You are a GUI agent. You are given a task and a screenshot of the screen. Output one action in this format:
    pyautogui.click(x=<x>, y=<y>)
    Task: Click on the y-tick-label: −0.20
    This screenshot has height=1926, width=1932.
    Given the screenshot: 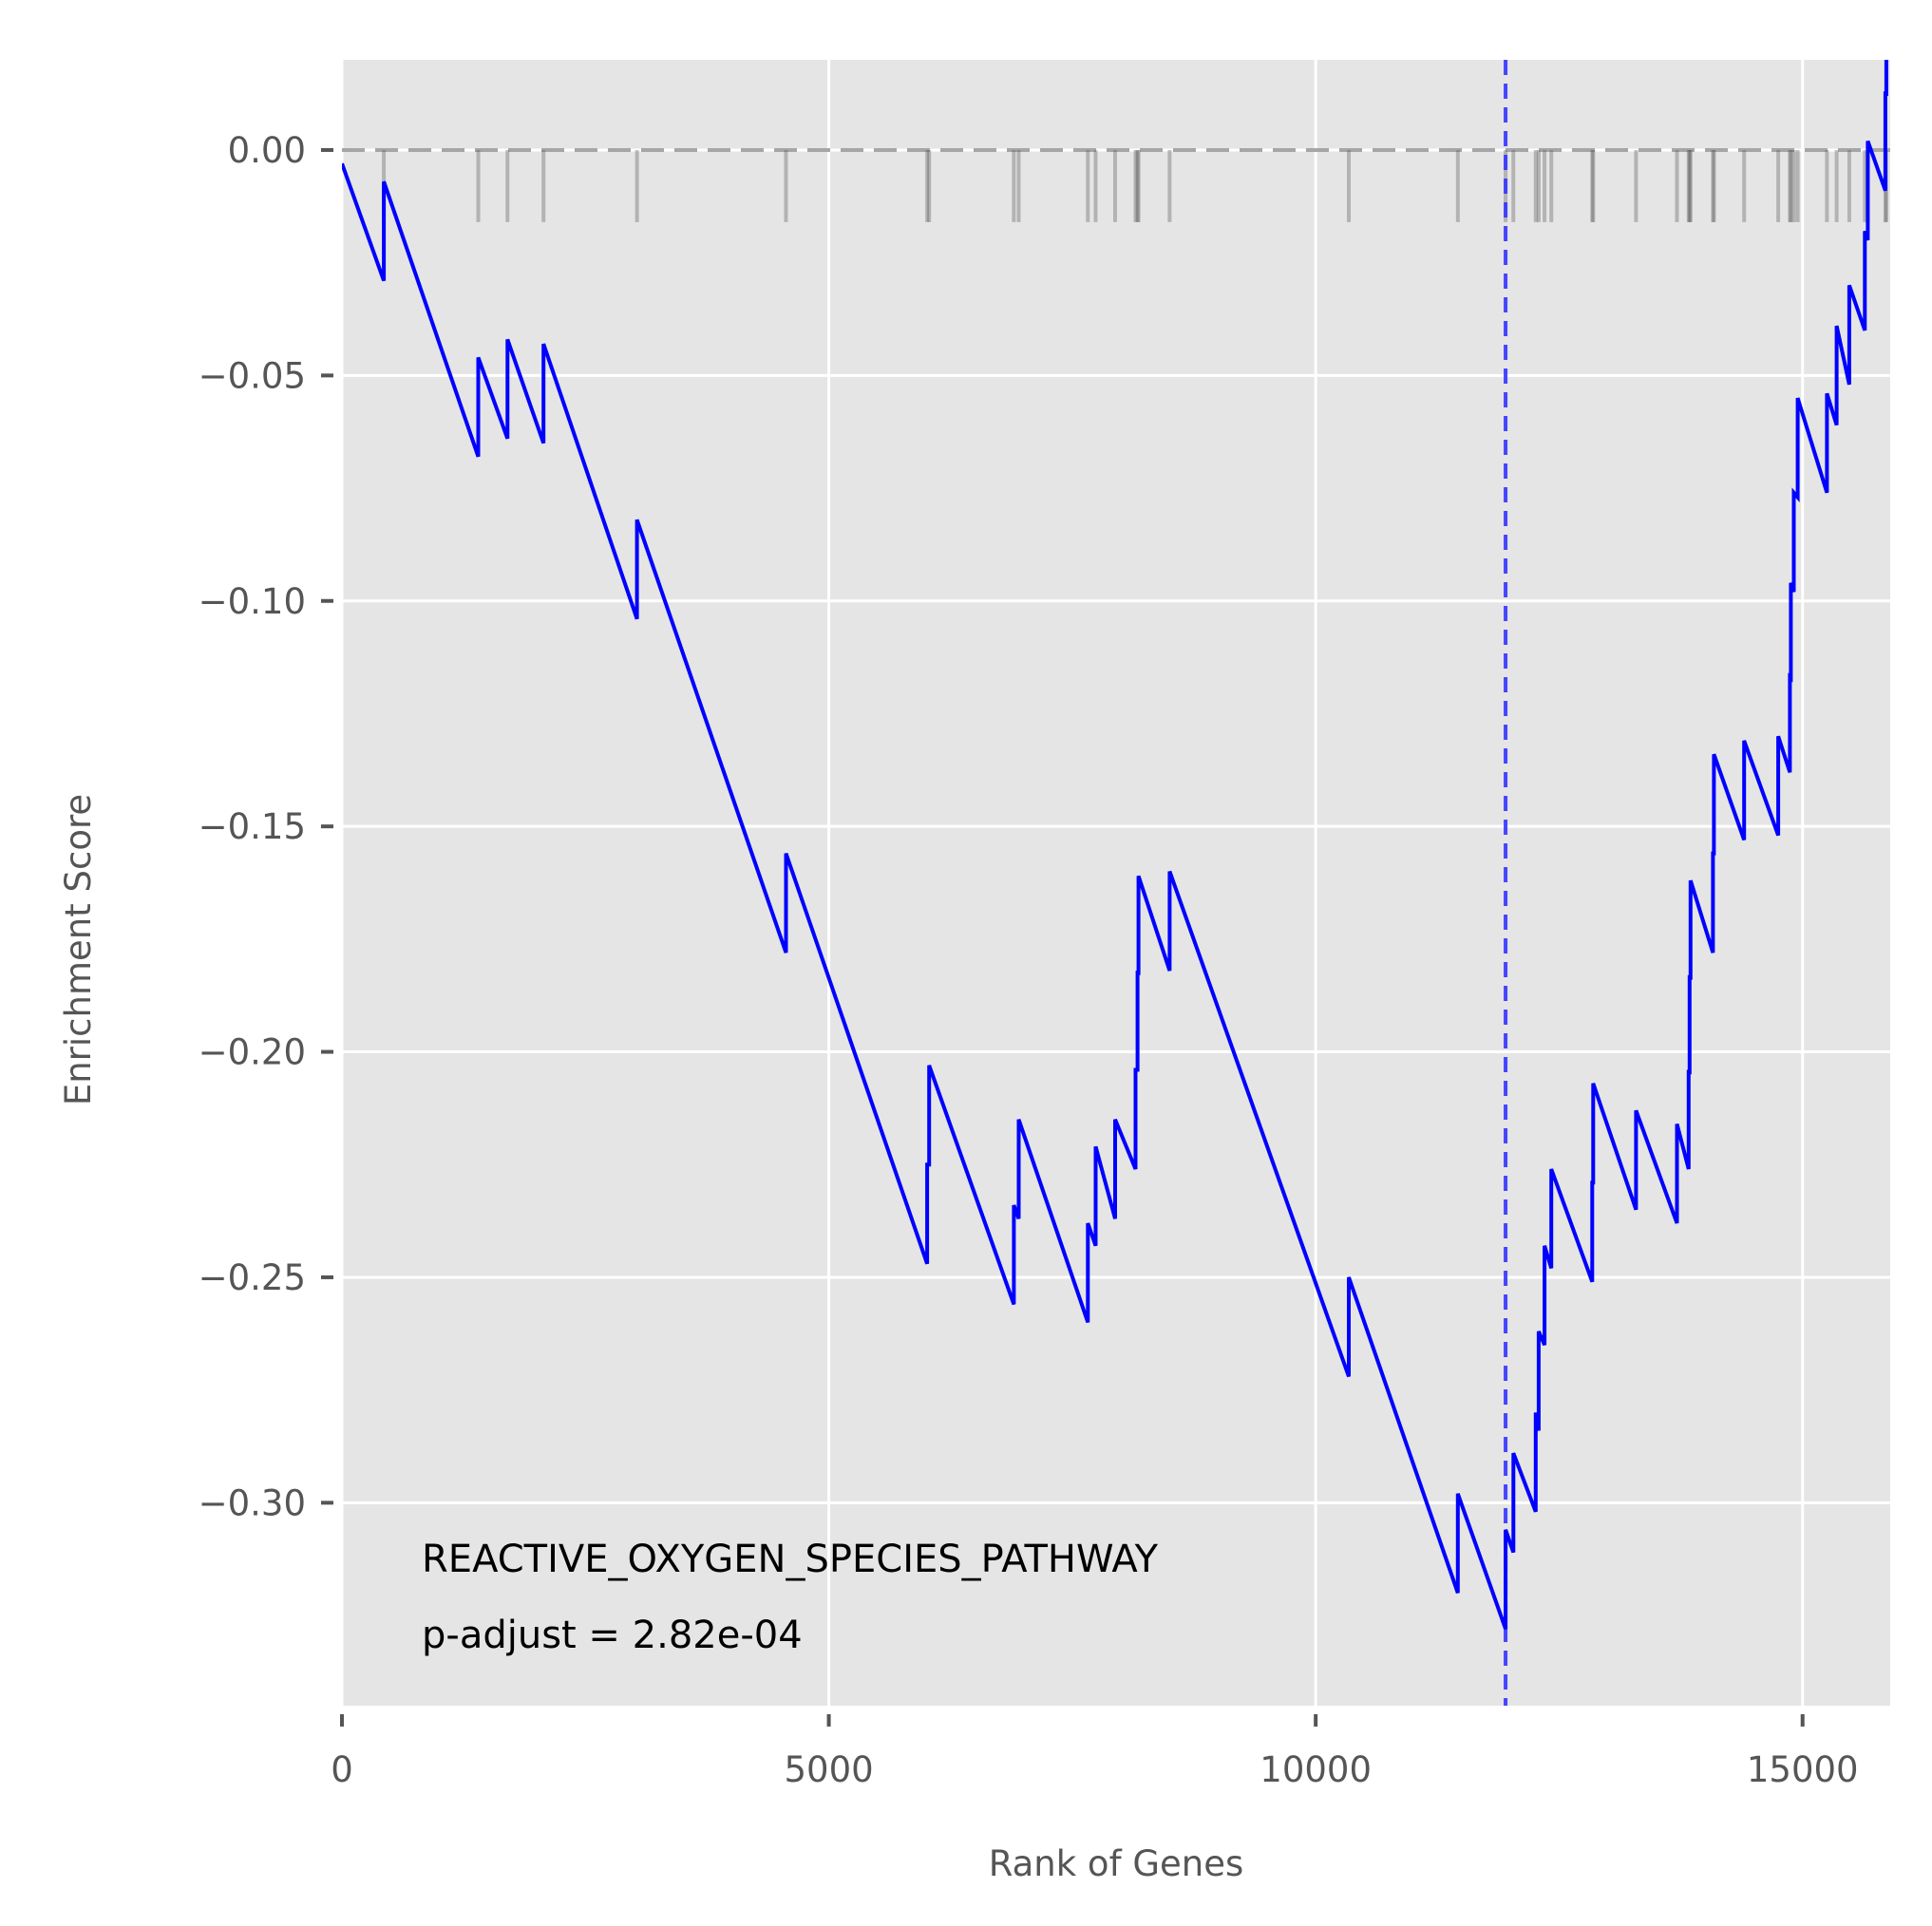 What is the action you would take?
    pyautogui.click(x=253, y=1052)
    